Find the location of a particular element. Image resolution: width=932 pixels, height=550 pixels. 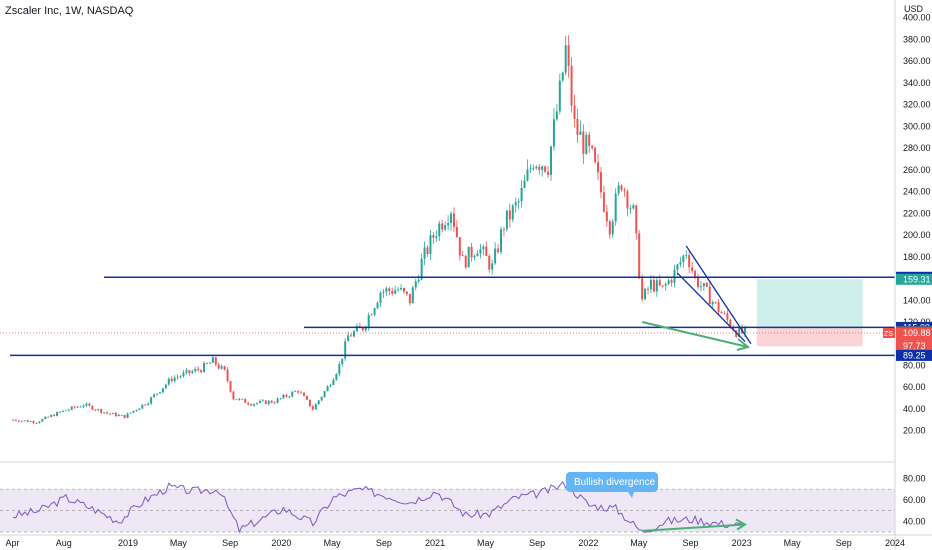

y-tick-label: 180.00 is located at coordinates (917, 257).